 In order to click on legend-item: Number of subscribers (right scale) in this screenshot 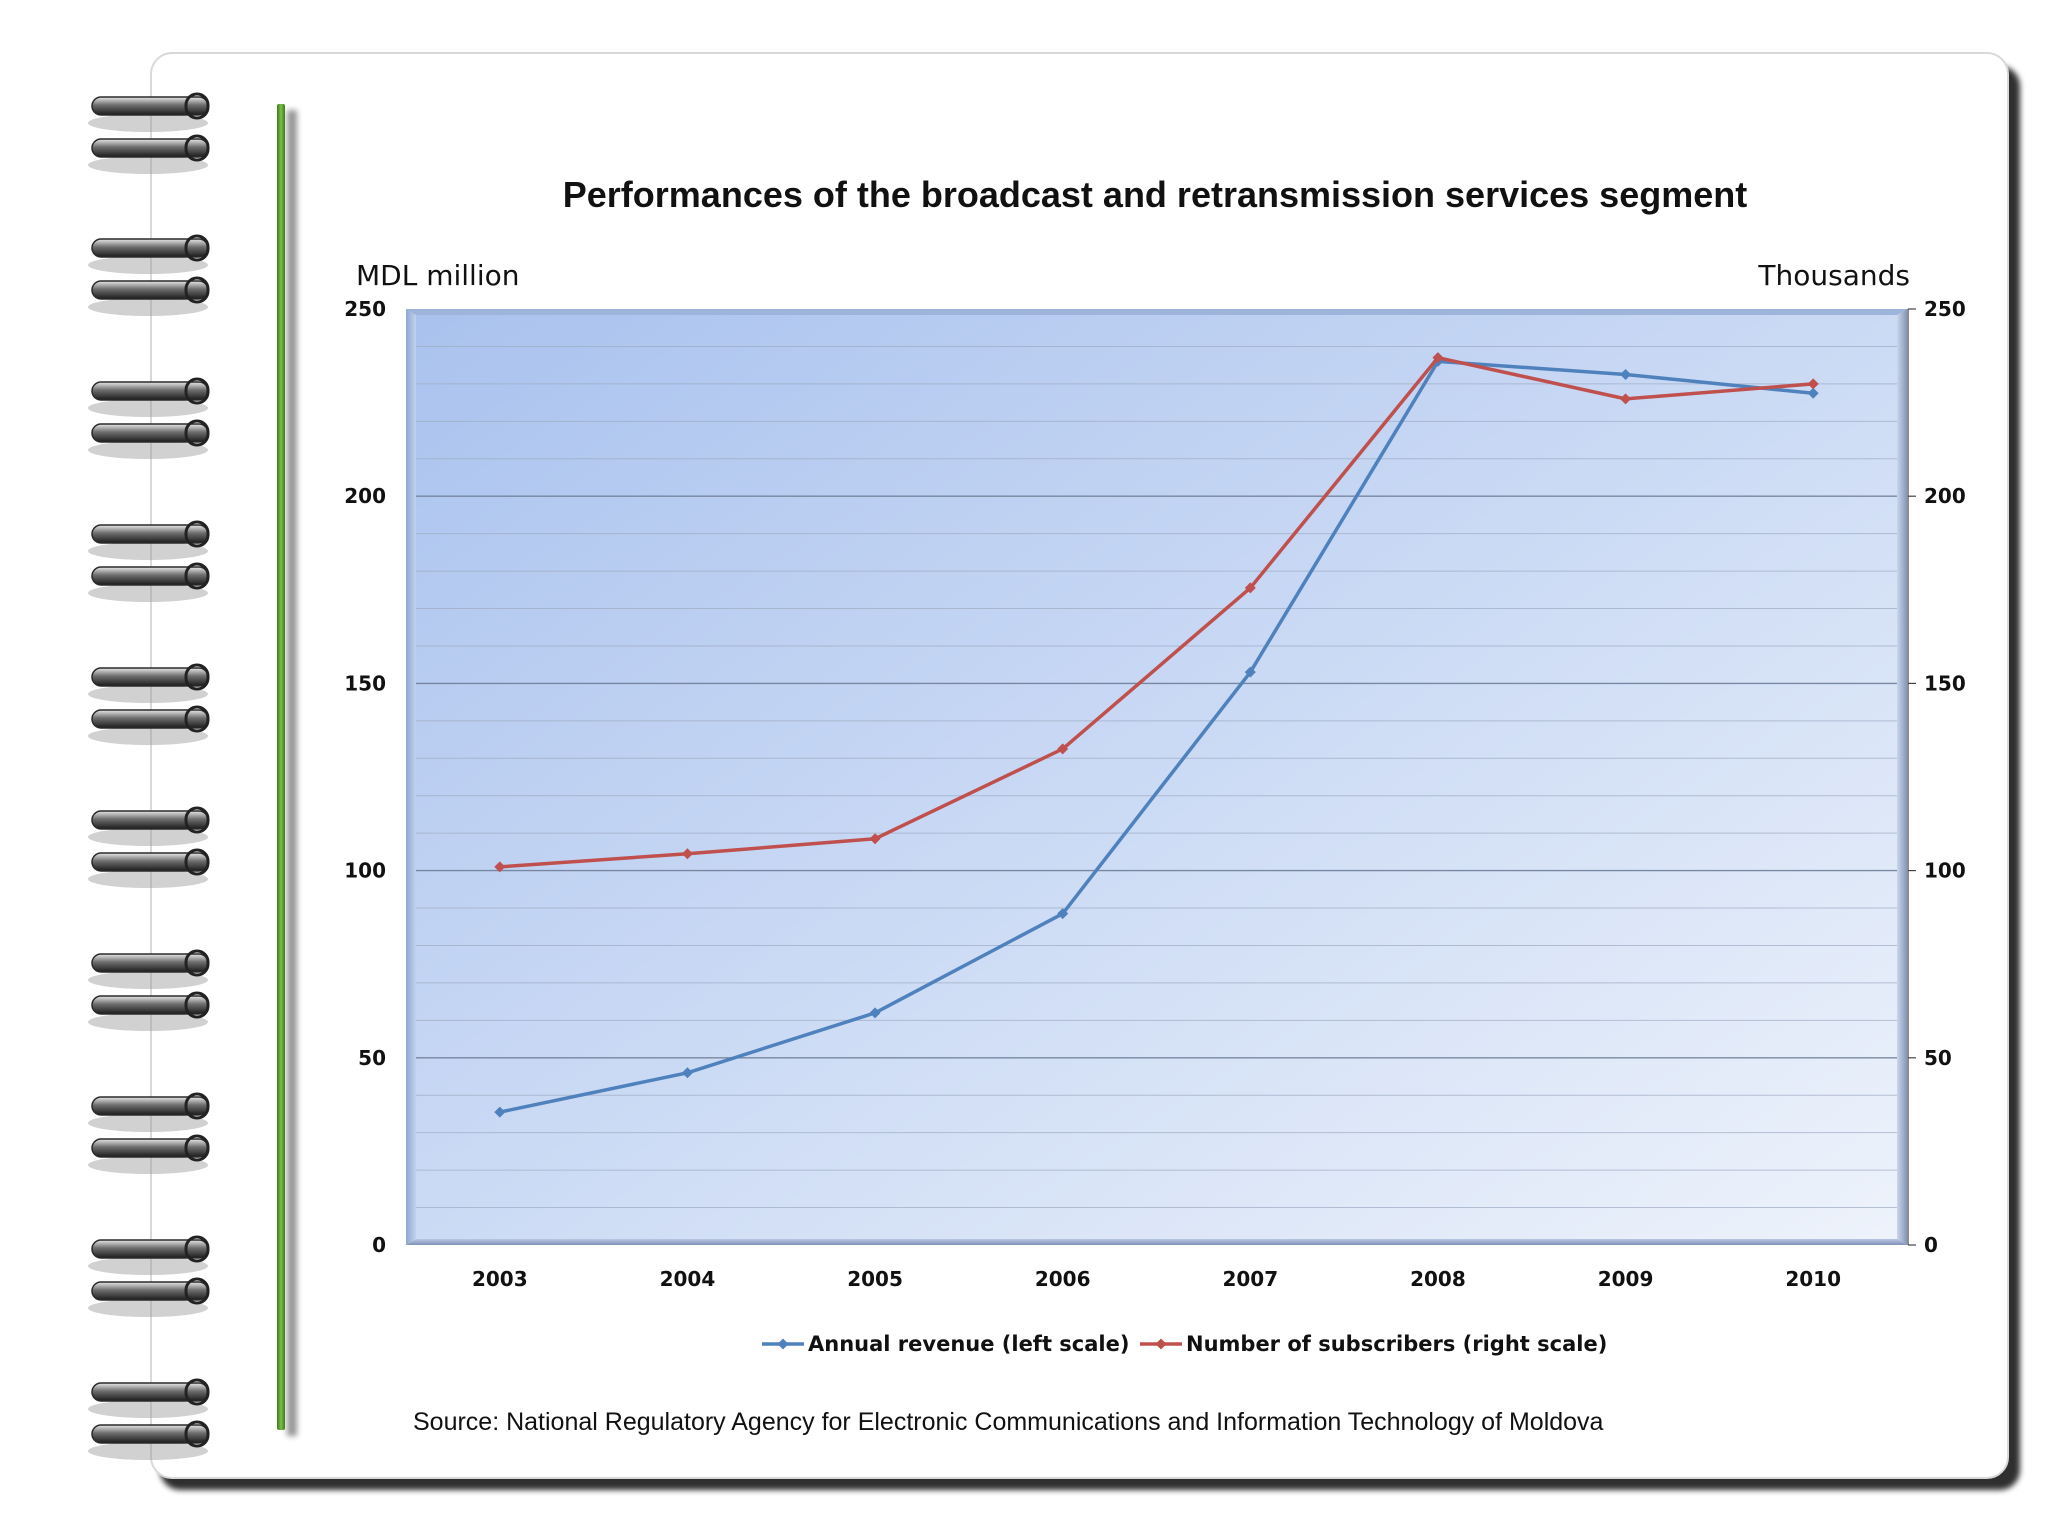, I will do `click(1373, 1344)`.